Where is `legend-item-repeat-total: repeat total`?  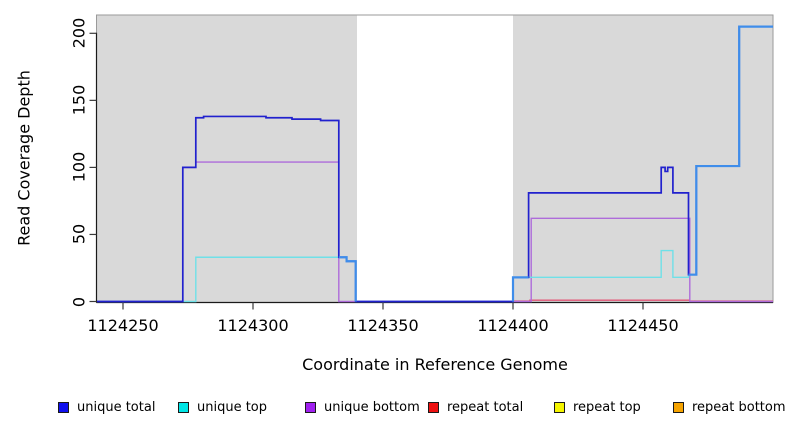
legend-item-repeat-total: repeat total is located at coordinates (475, 407).